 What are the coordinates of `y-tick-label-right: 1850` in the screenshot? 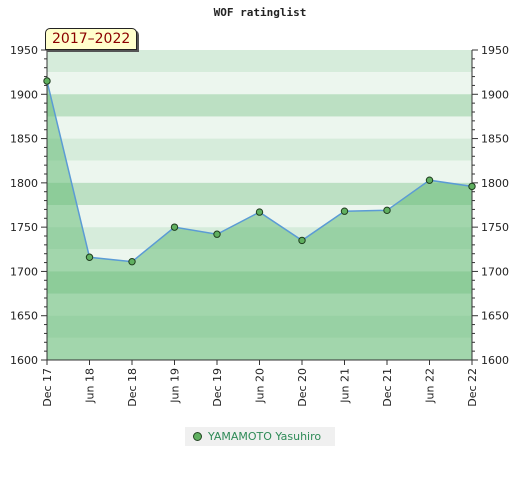 It's located at (495, 139).